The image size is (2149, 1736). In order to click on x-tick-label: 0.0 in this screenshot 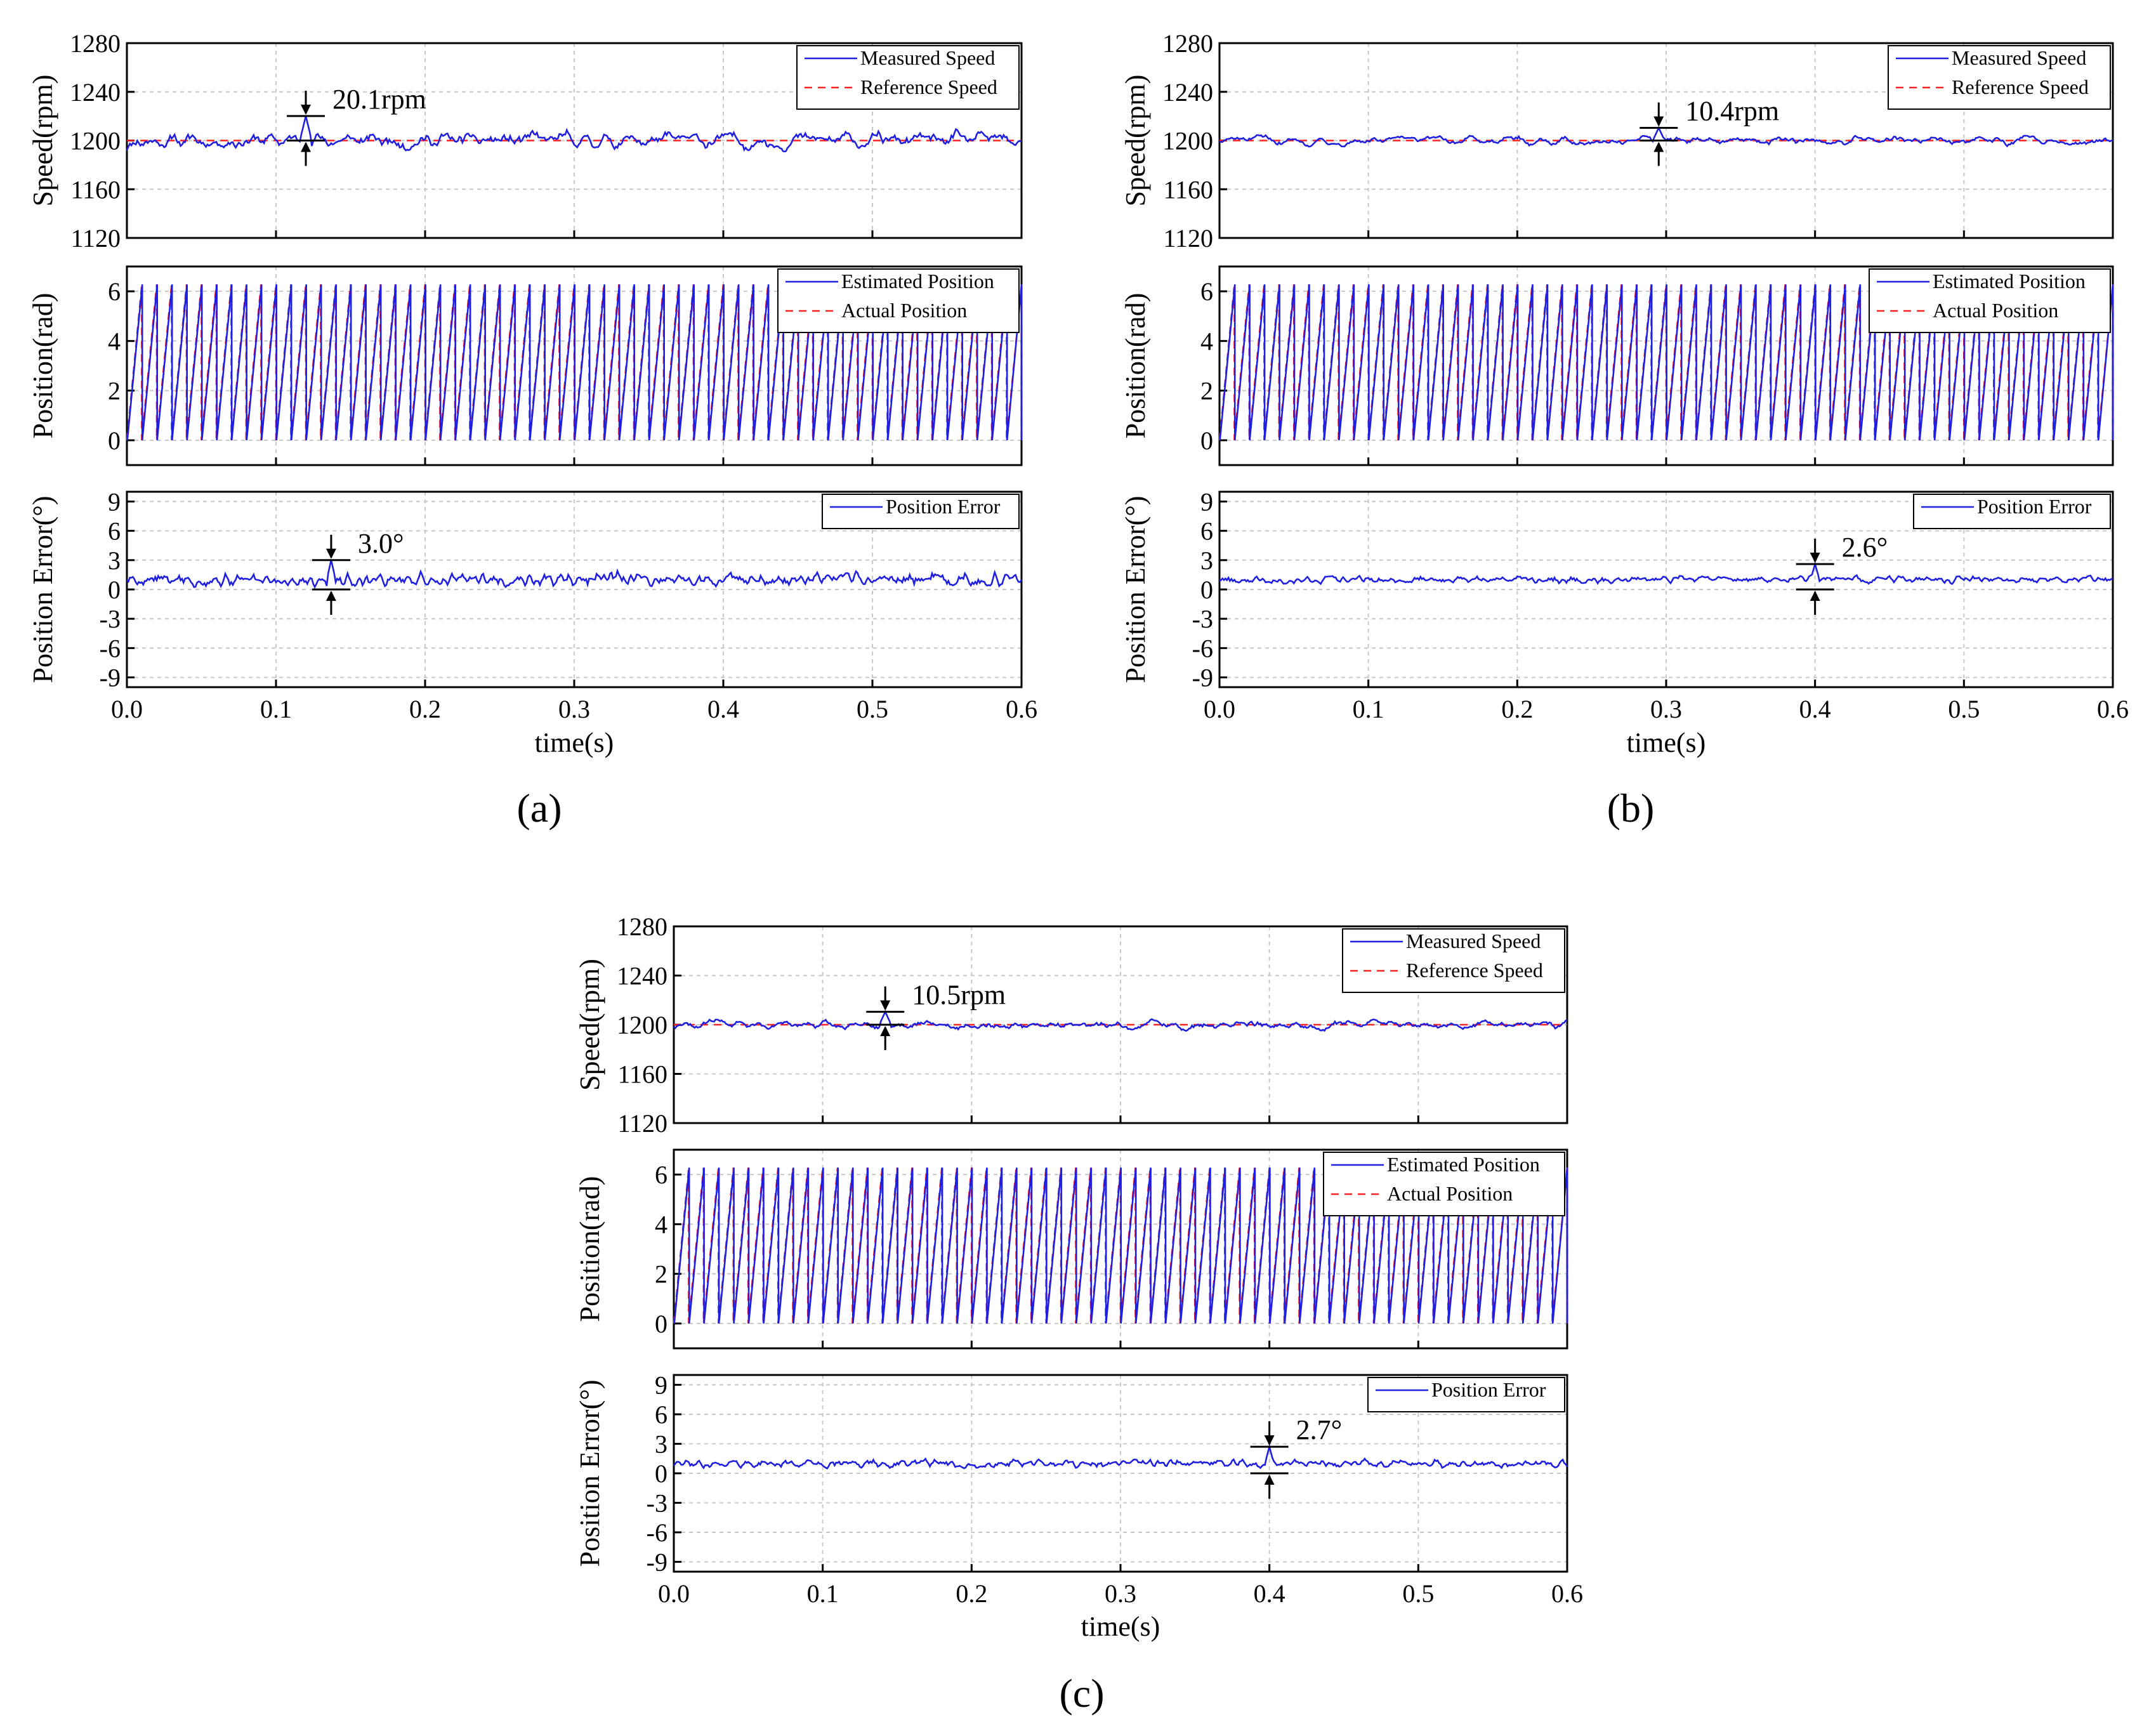, I will do `click(1219, 709)`.